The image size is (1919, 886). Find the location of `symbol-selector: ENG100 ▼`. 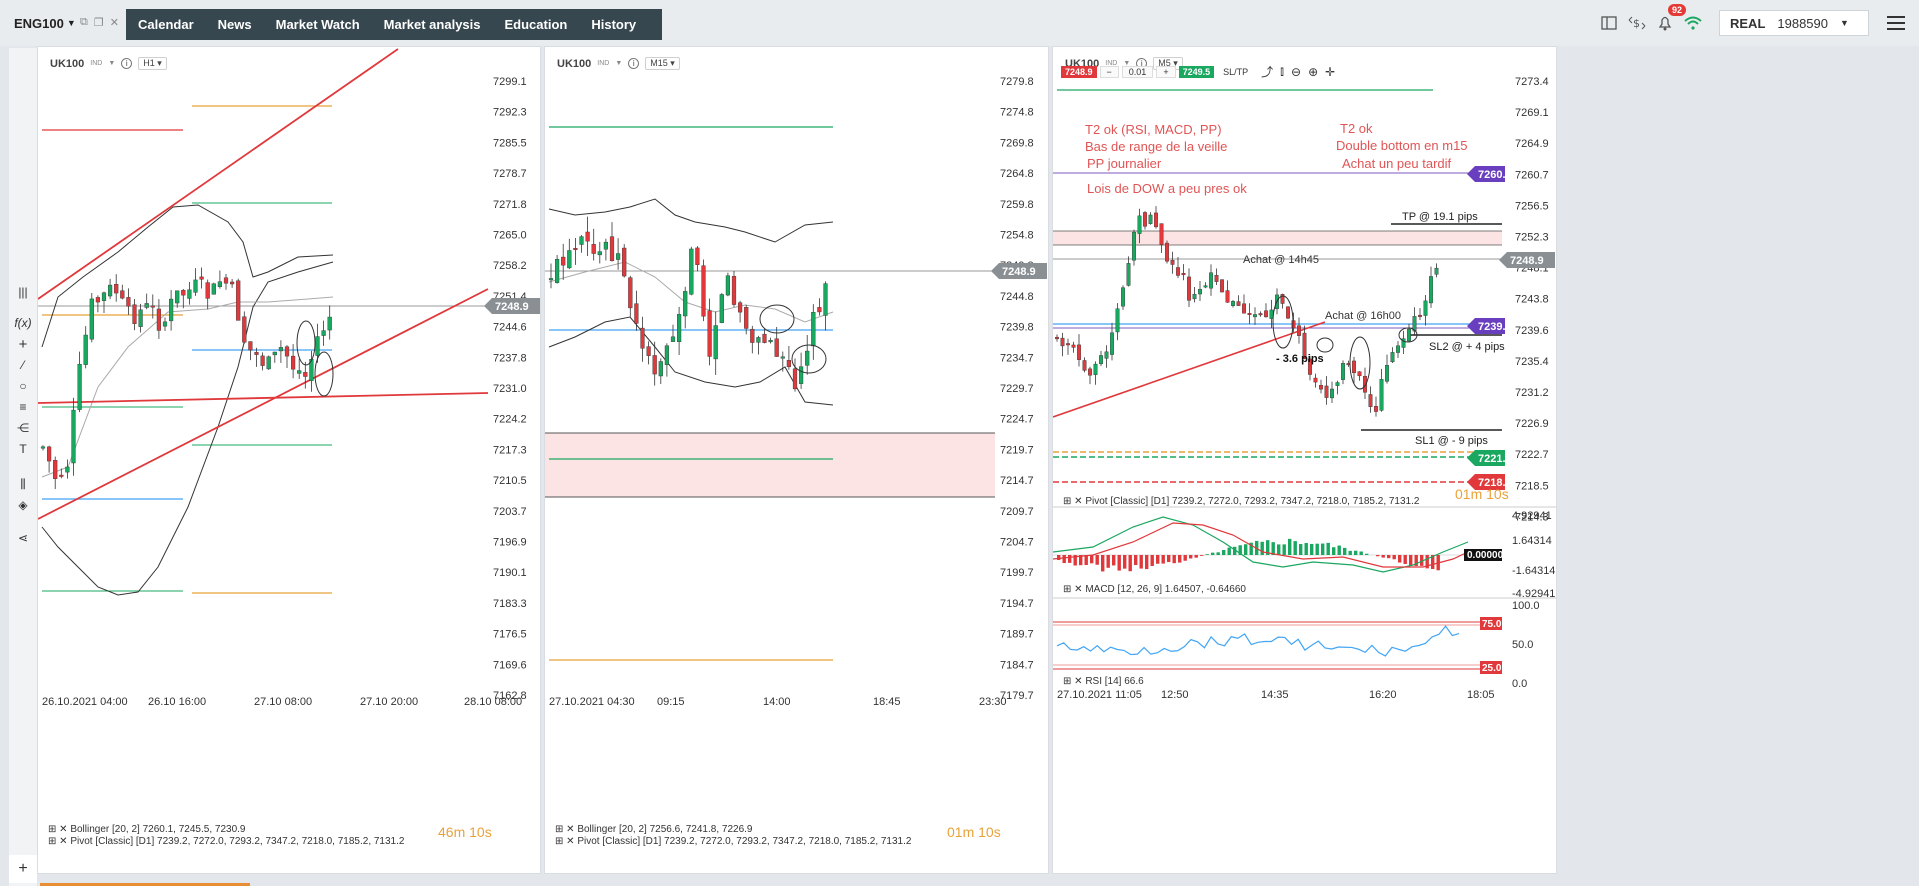

symbol-selector: ENG100 ▼ is located at coordinates (46, 23).